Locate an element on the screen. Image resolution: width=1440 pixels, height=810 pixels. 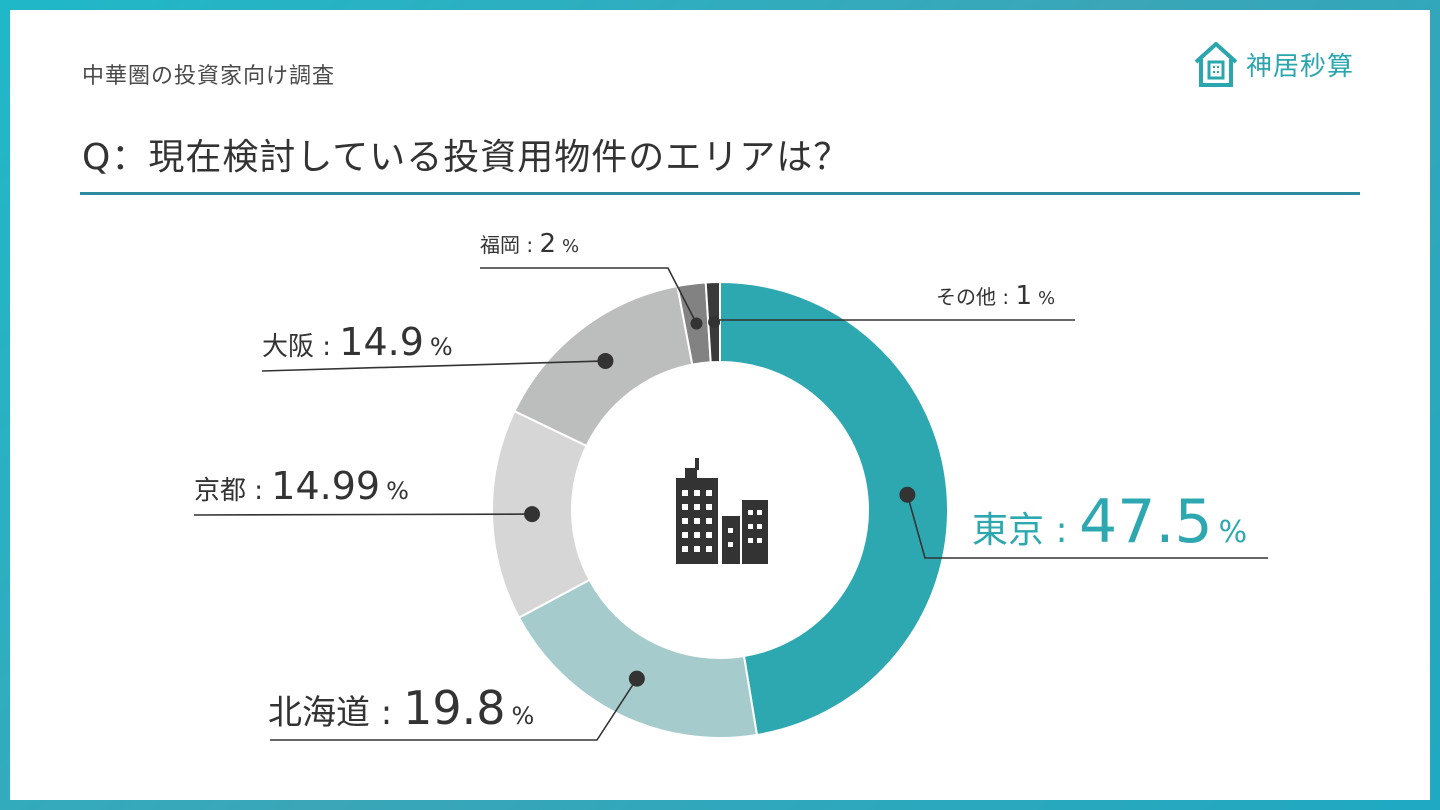
slice-label-大阪: 大阪 : 14.9% is located at coordinates (357, 342).